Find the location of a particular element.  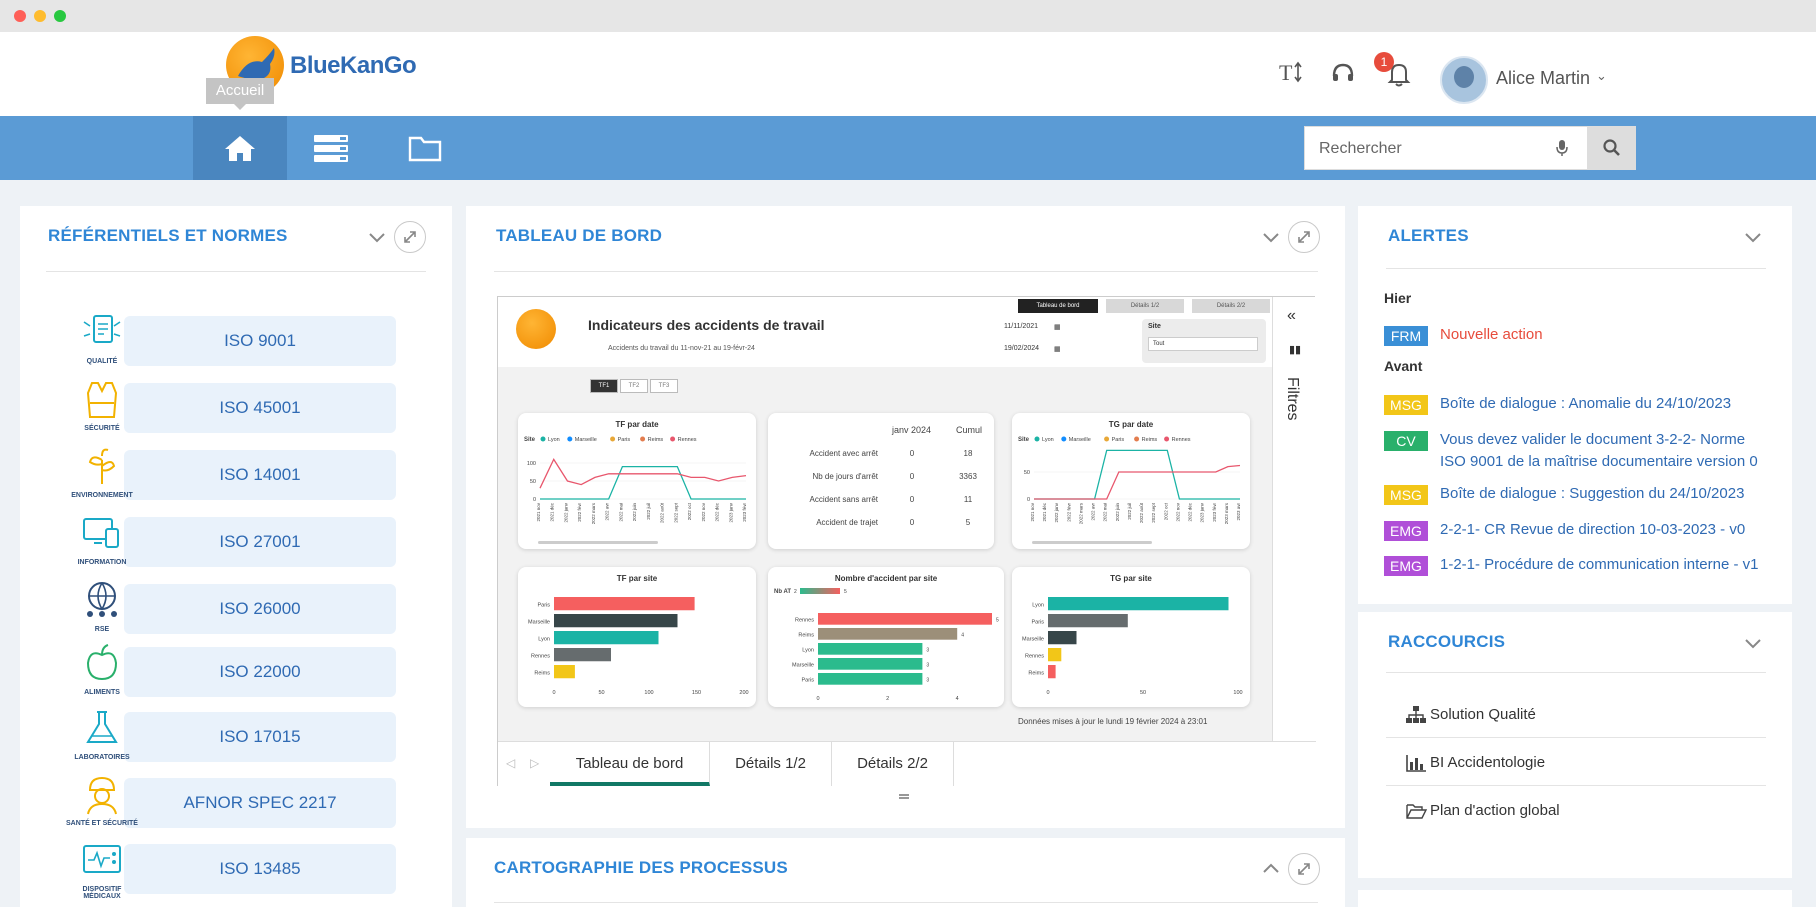

support-headset-icon is located at coordinates (1343, 76).